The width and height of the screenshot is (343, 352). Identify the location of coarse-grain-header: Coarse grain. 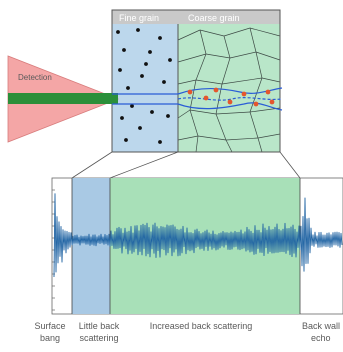
(214, 18).